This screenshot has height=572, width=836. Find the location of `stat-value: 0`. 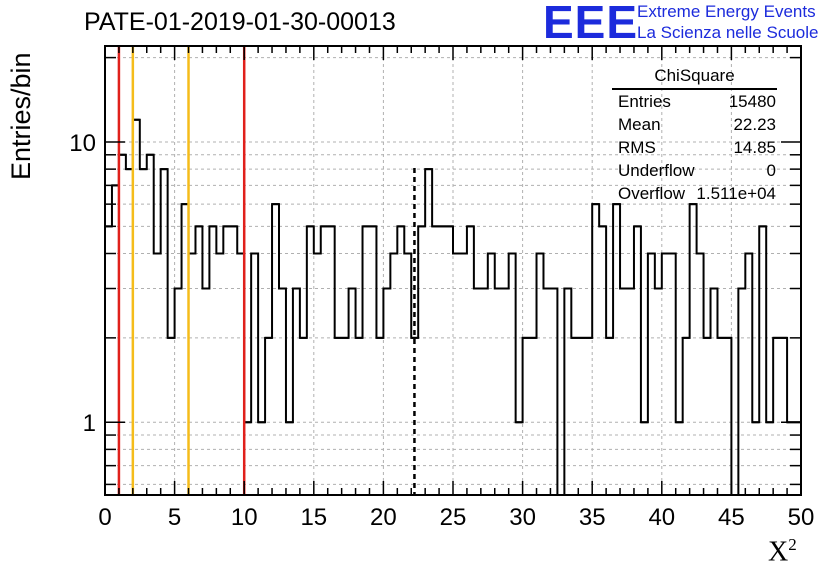

stat-value: 0 is located at coordinates (771, 170).